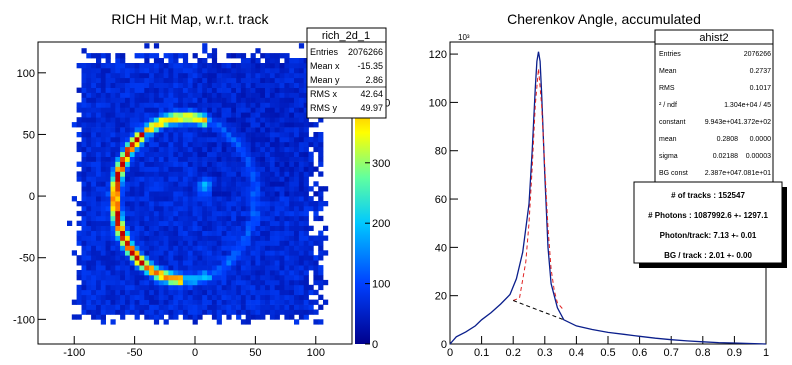 This screenshot has width=792, height=365. Describe the element at coordinates (481, 353) in the screenshot. I see `x-tick-label: 0.1` at that location.